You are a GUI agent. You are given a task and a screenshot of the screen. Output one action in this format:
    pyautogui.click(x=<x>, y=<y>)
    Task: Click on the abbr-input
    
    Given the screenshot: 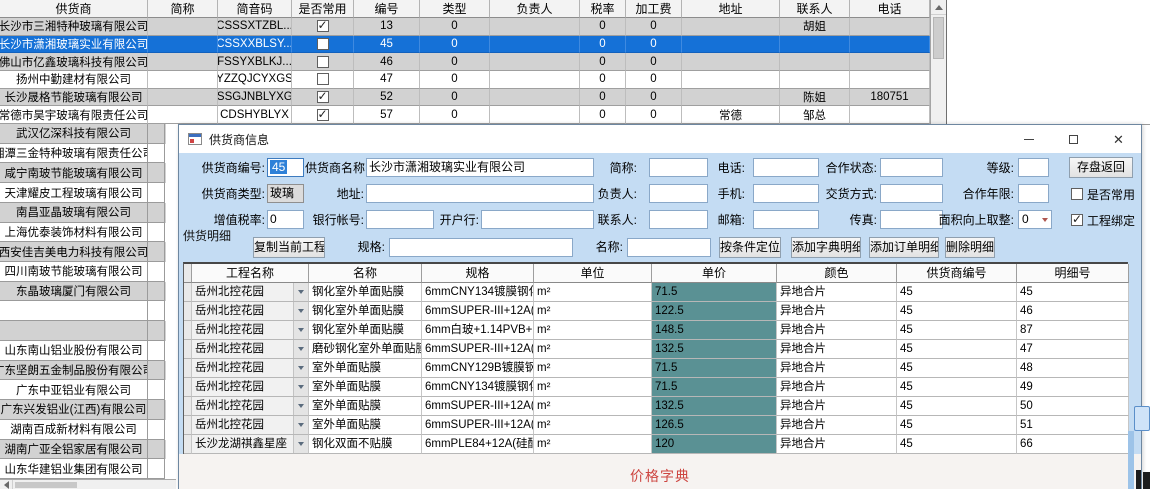 What is the action you would take?
    pyautogui.click(x=678, y=167)
    